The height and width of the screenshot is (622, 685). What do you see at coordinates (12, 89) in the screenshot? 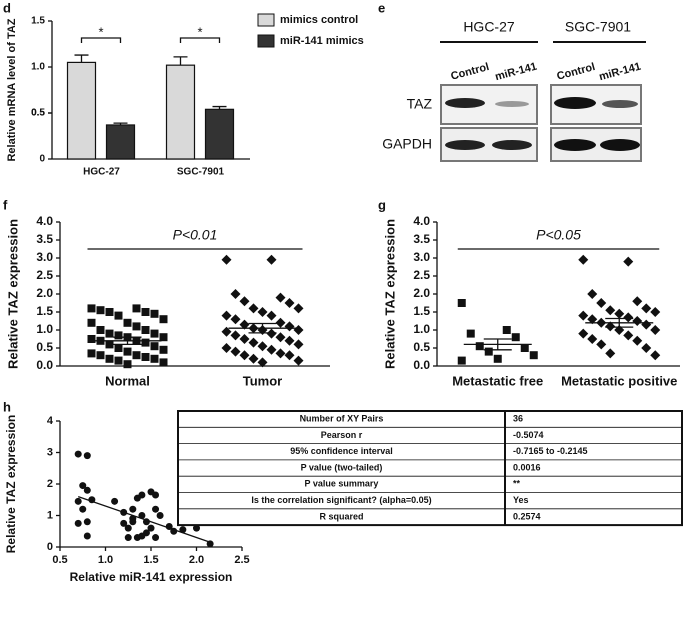
I see `y-axis-label: Relative mRNA level of TAZ` at bounding box center [12, 89].